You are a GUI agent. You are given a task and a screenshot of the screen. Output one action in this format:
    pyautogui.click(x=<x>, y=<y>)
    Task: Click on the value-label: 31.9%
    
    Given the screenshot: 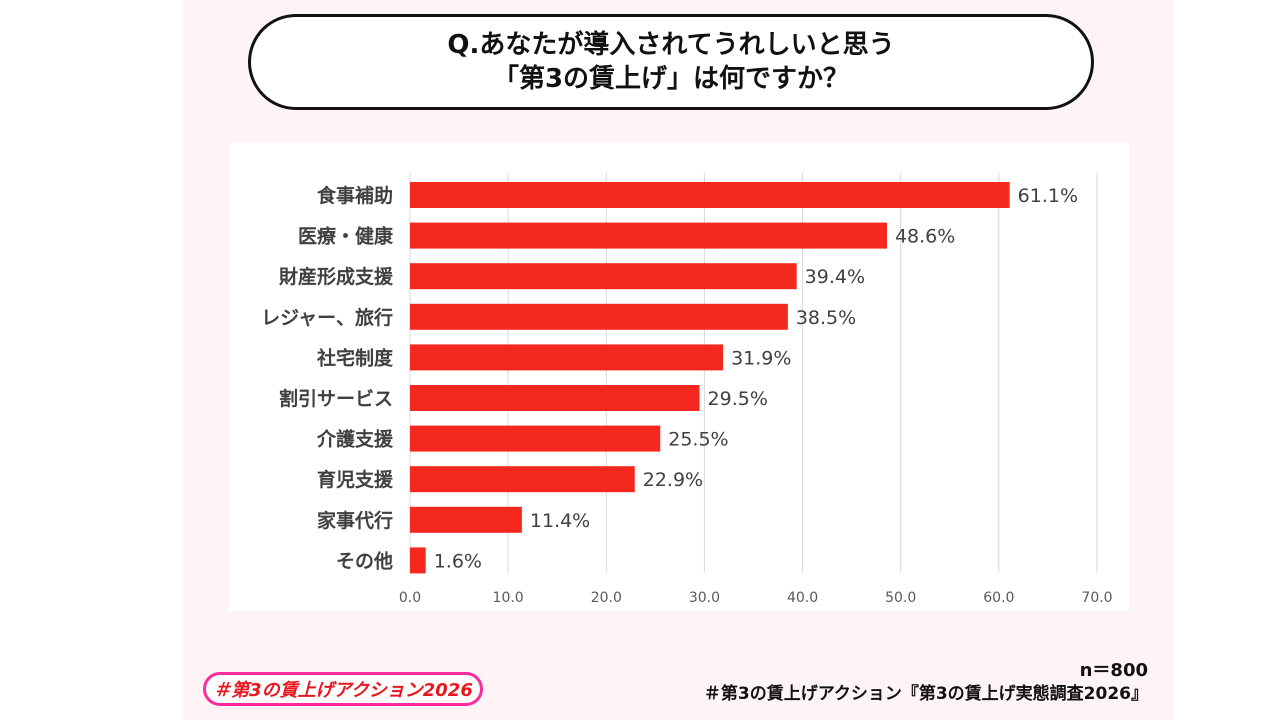 What is the action you would take?
    pyautogui.click(x=761, y=358)
    